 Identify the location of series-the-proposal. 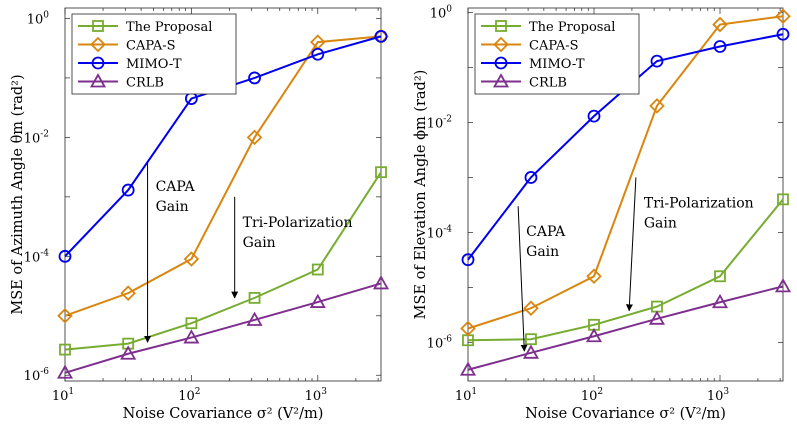
(625, 270).